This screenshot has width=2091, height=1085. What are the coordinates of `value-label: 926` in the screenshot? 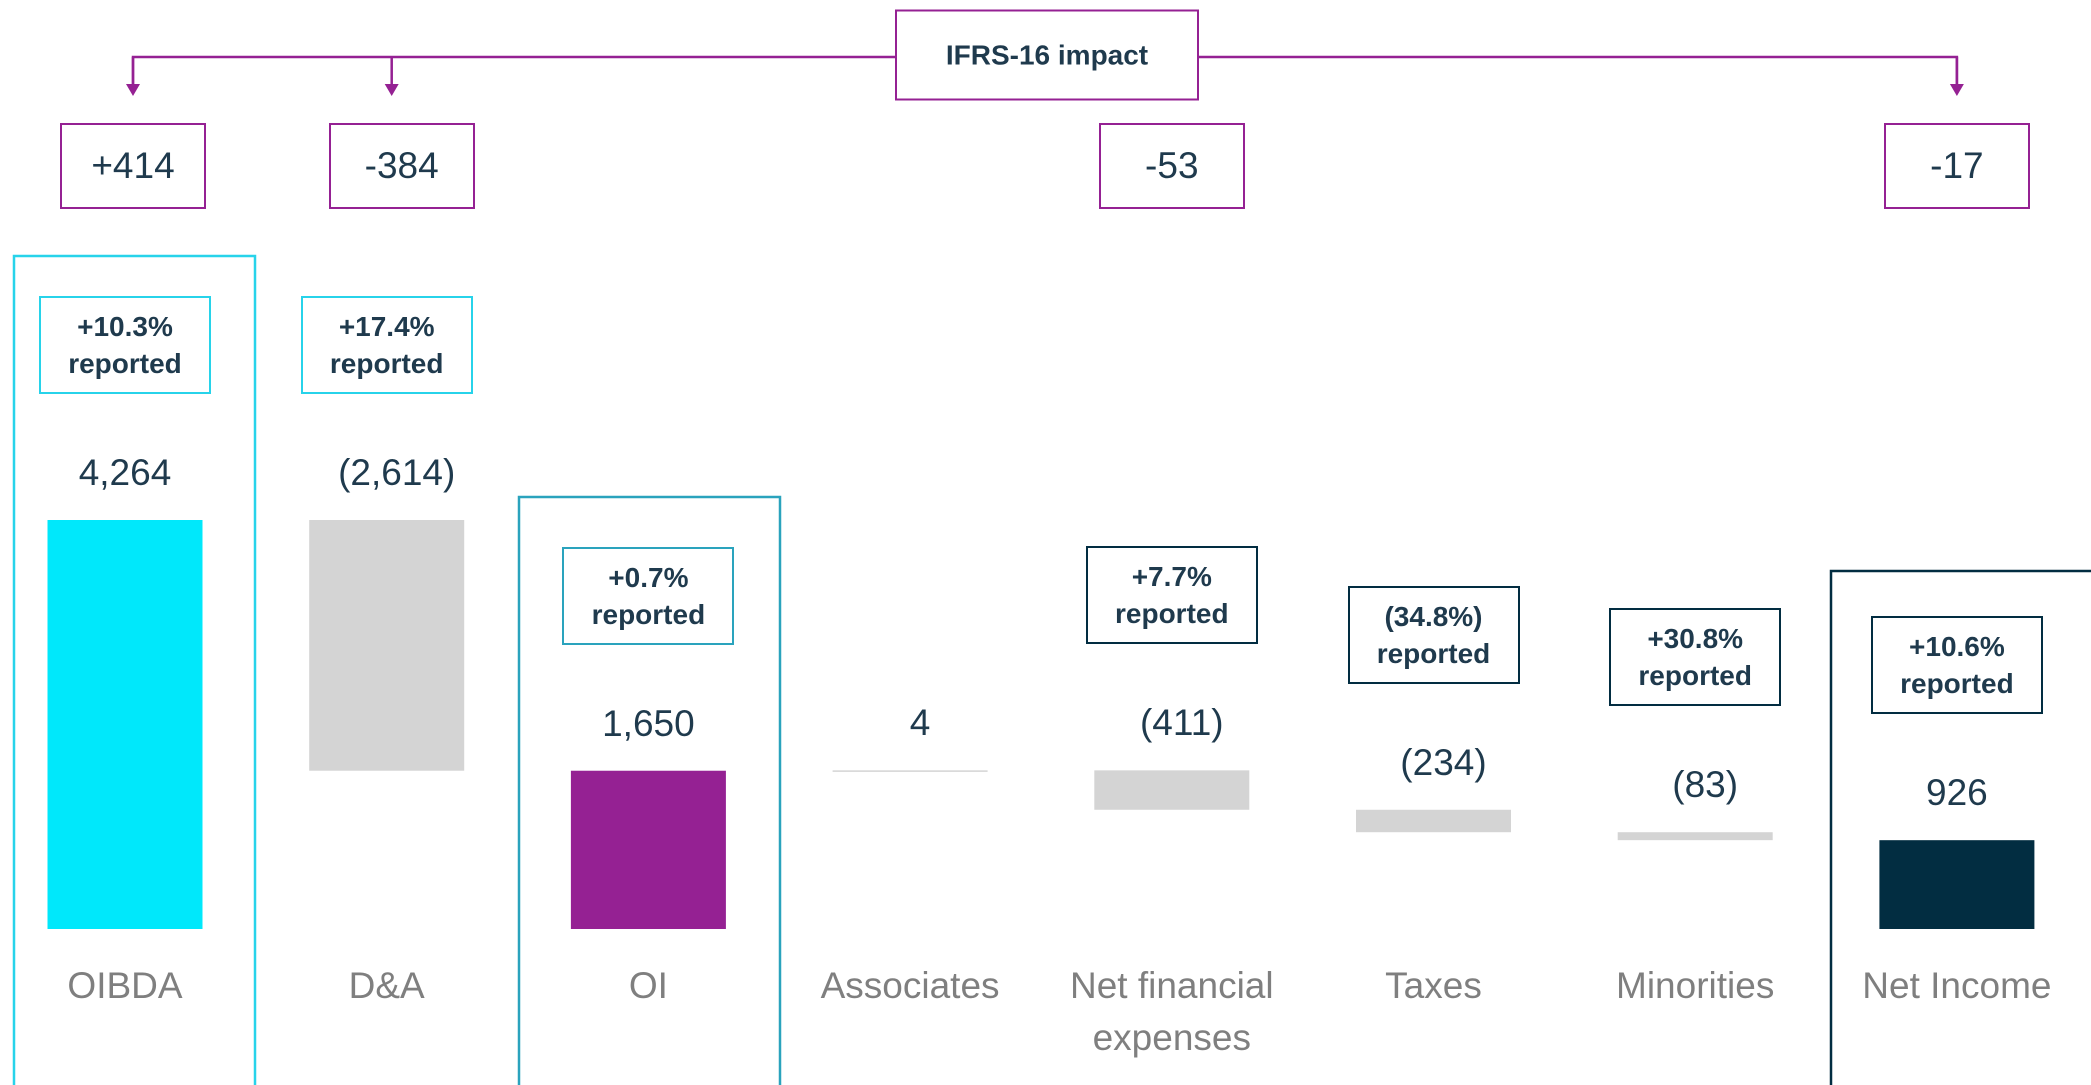 It's located at (1957, 793).